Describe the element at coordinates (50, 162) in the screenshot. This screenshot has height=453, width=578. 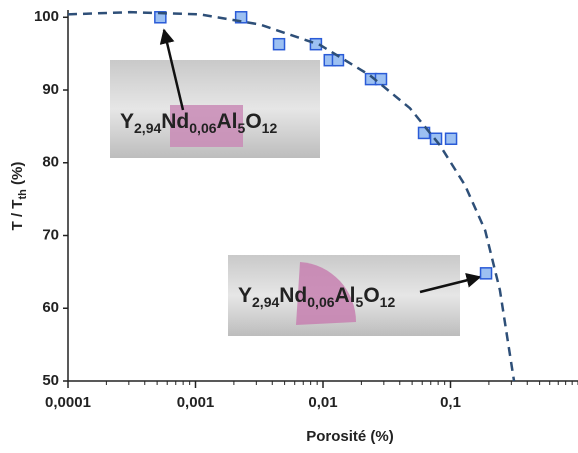
I see `y-tick-label: 80` at that location.